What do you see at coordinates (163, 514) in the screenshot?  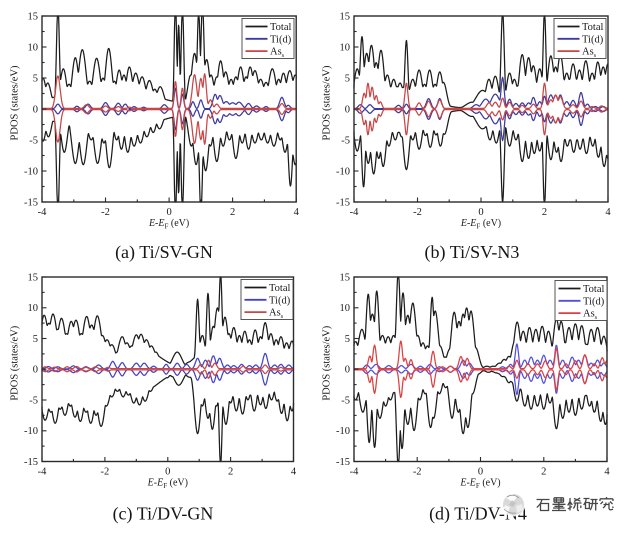 I see `svg-text: (c) Ti/DV-GN` at bounding box center [163, 514].